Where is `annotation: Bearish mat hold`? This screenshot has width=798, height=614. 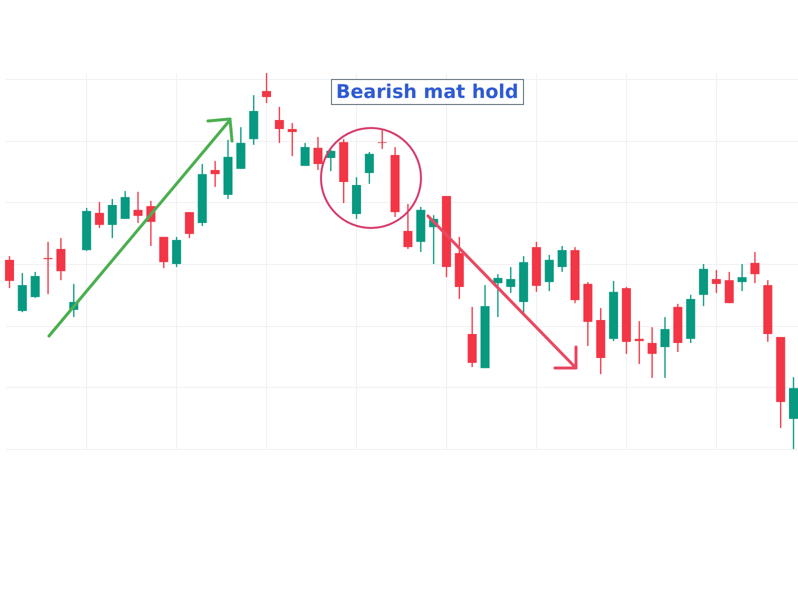
annotation: Bearish mat hold is located at coordinates (427, 92).